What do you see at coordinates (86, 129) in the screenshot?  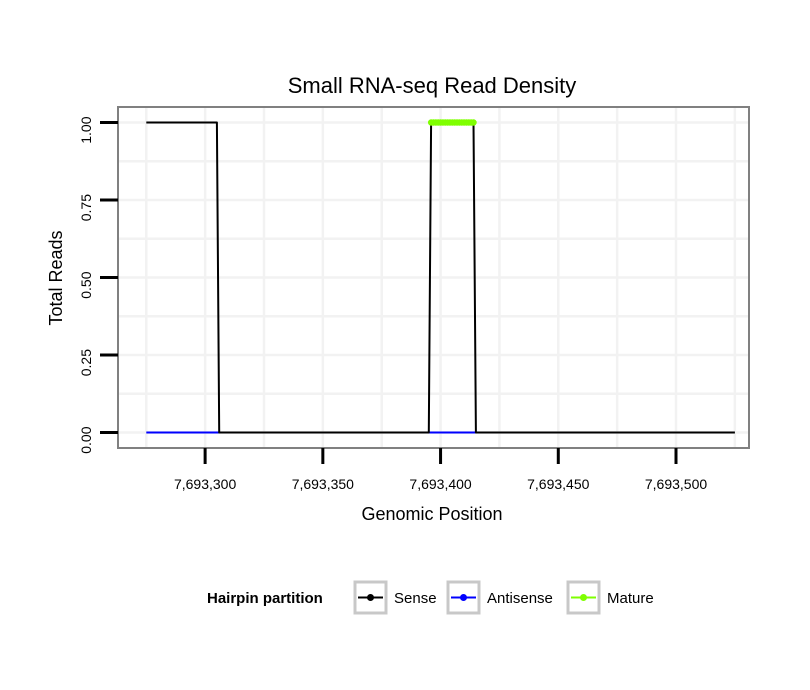 I see `y-tick-label: 1.00` at bounding box center [86, 129].